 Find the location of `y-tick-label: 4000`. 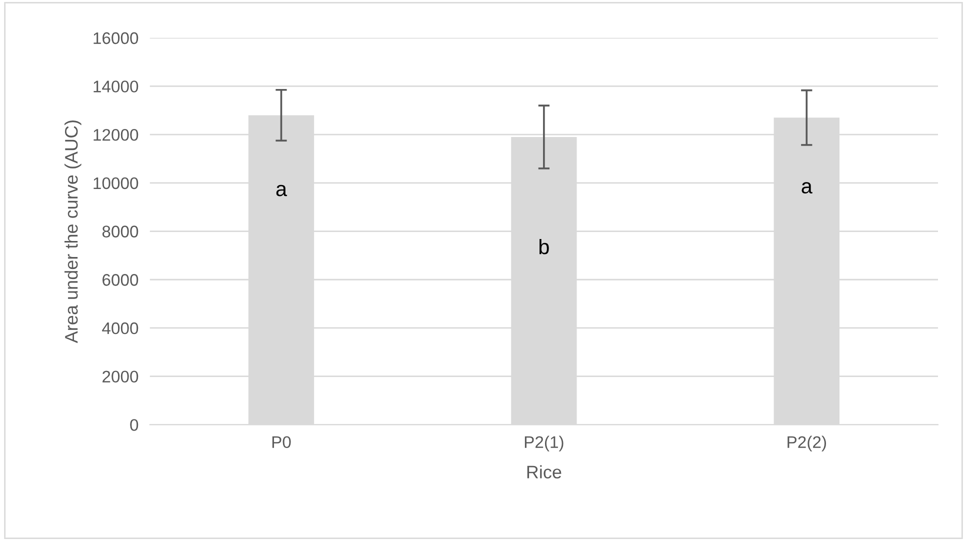

y-tick-label: 4000 is located at coordinates (120, 328).